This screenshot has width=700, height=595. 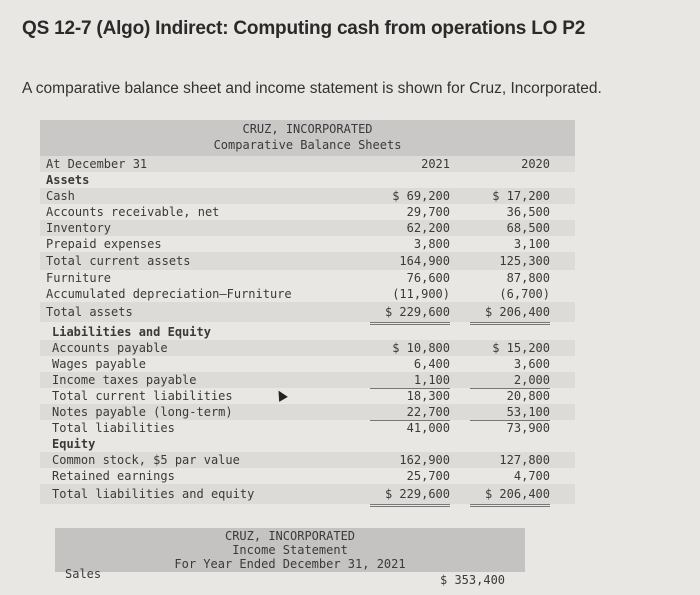 What do you see at coordinates (421, 196) in the screenshot?
I see `value-2021: $ 69,200` at bounding box center [421, 196].